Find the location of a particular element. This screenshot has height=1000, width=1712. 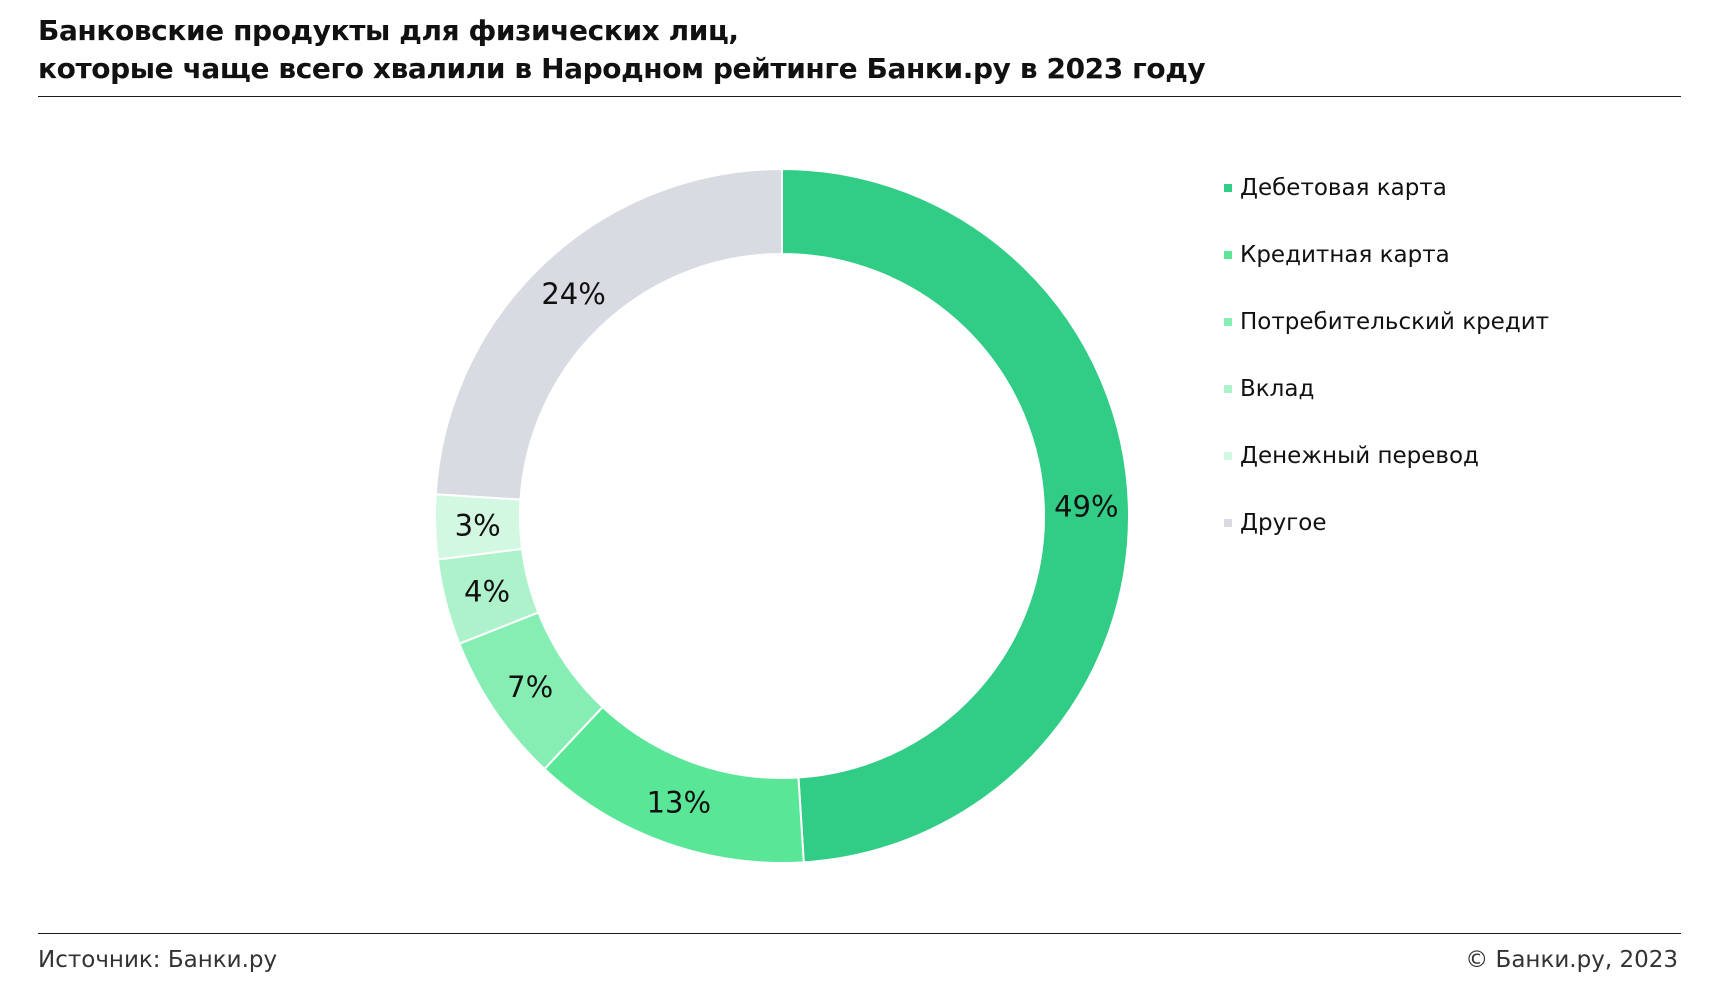

bottom-divider is located at coordinates (859, 933).